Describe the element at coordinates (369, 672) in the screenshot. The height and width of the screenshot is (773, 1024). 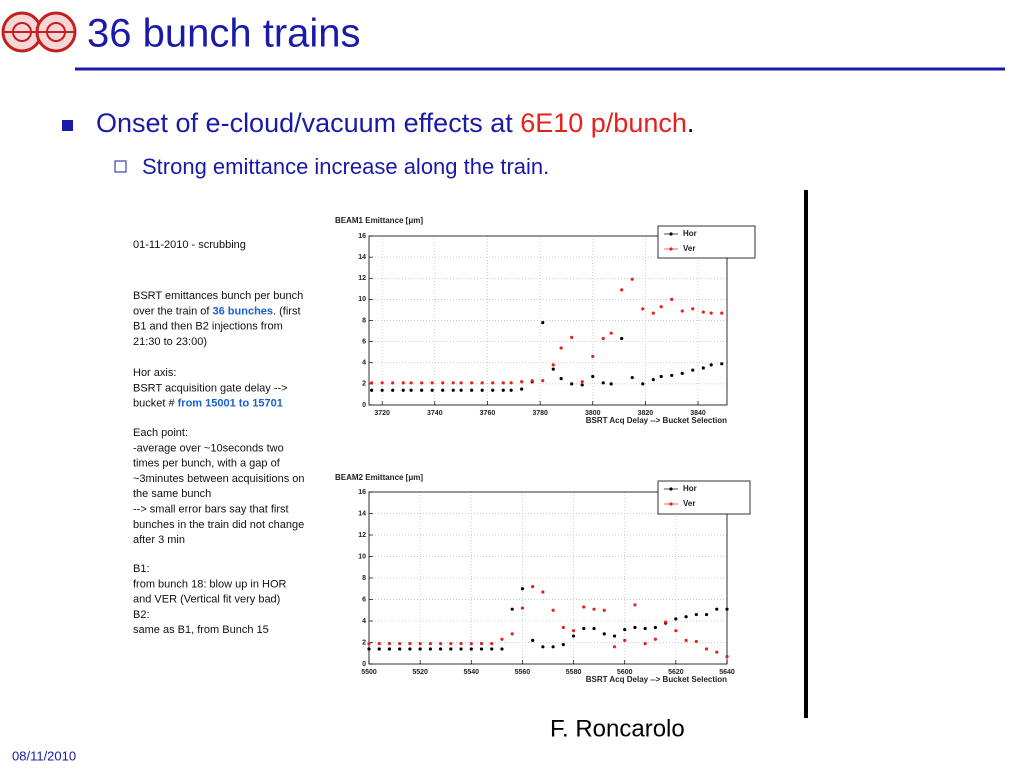
I see `x-tick-label: 5500` at that location.